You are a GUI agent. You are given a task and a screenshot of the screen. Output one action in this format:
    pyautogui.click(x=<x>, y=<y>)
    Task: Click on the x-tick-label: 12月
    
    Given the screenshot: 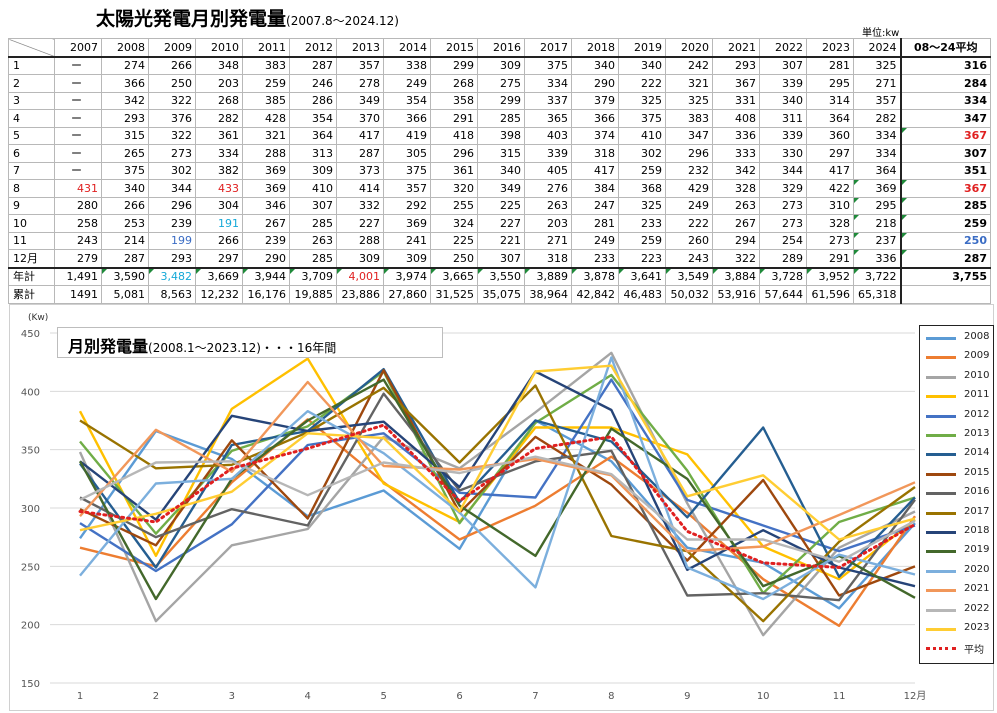 What is the action you would take?
    pyautogui.click(x=915, y=696)
    